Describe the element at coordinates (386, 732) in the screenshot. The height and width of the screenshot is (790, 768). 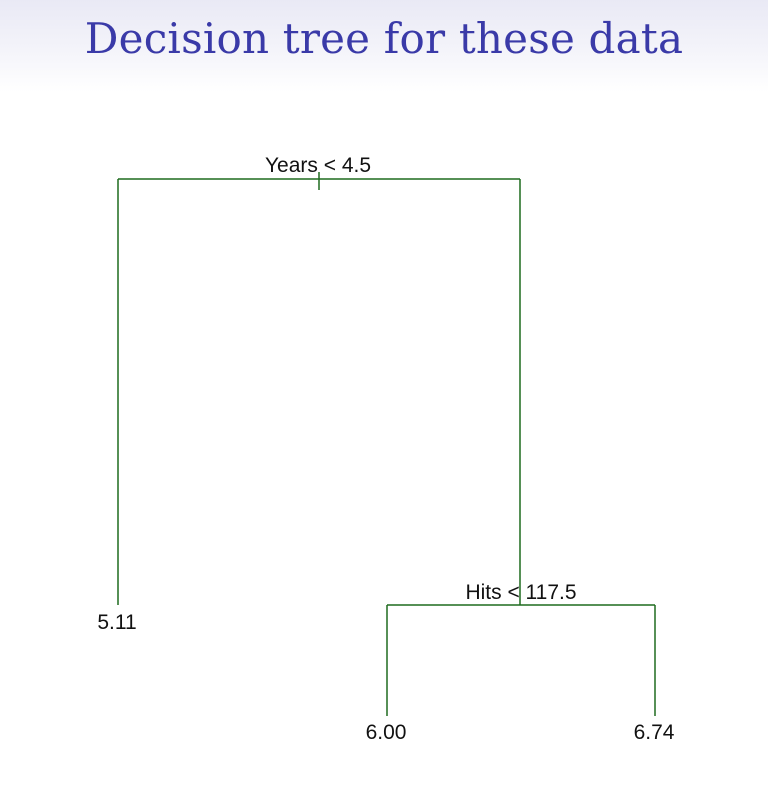
I see `leaf-right-left-value: 6.00` at that location.